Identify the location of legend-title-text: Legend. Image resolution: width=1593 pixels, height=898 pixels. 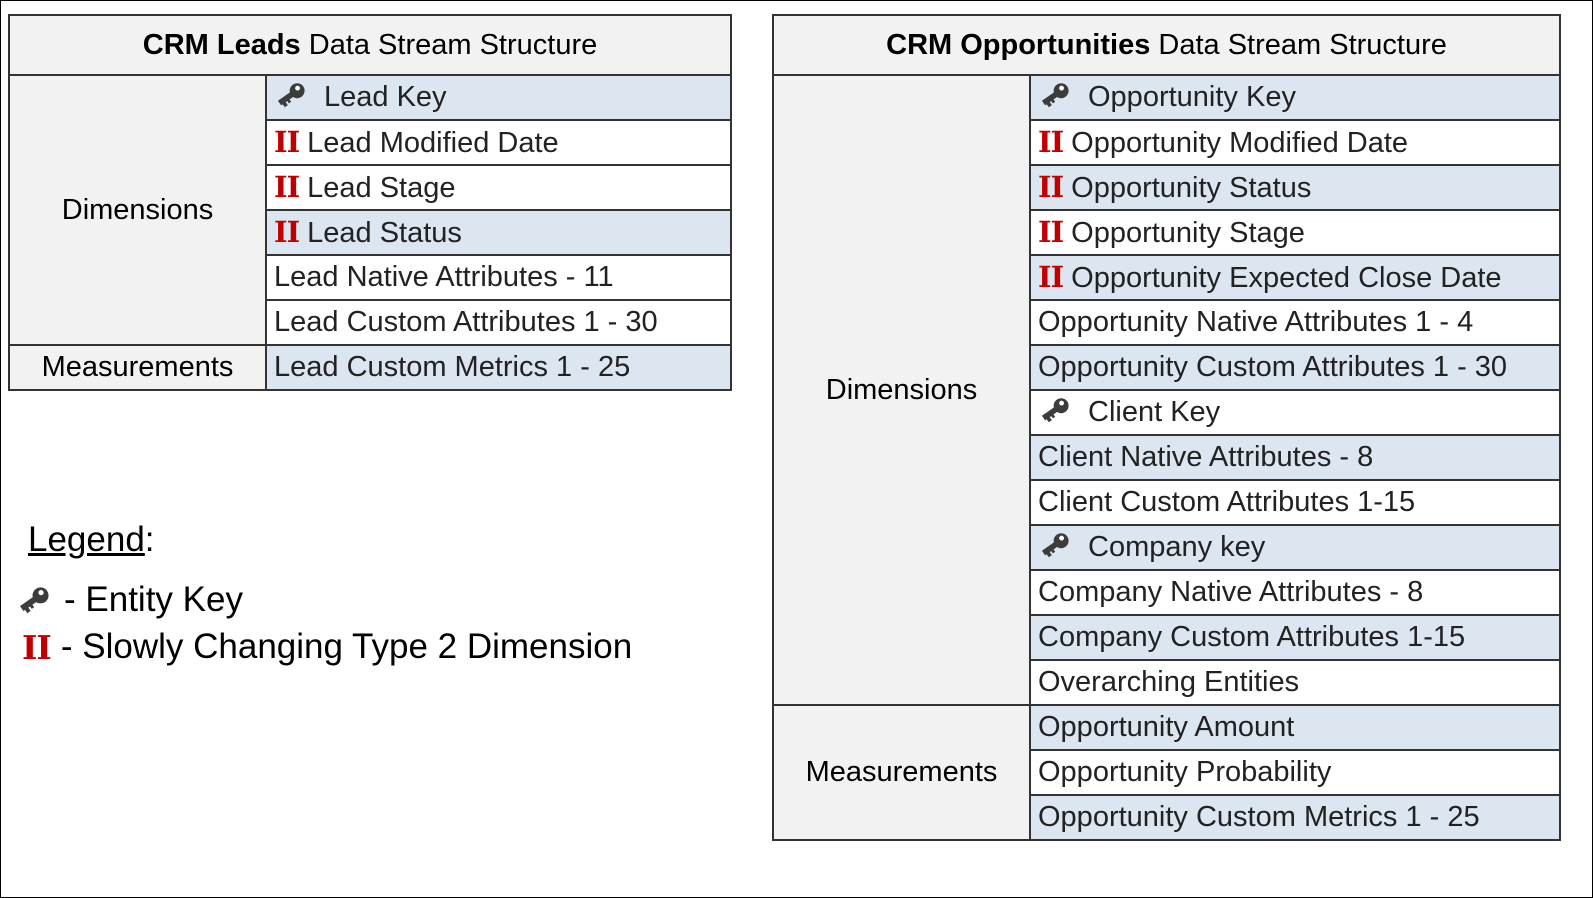
(86, 539).